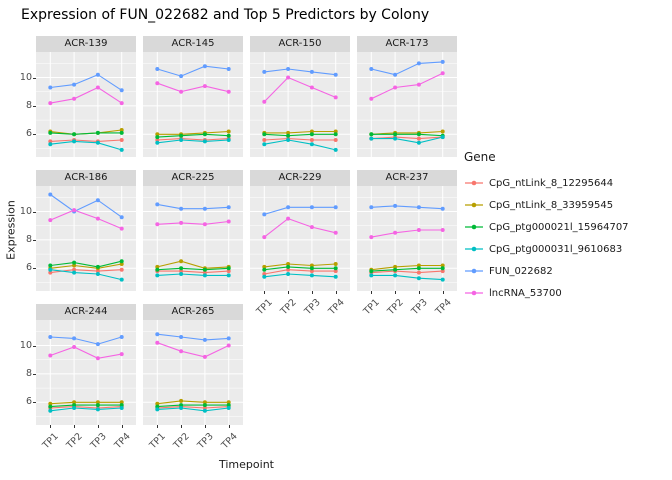  I want to click on point-CpG_ntLink_8_12295644-TP1, so click(50, 272).